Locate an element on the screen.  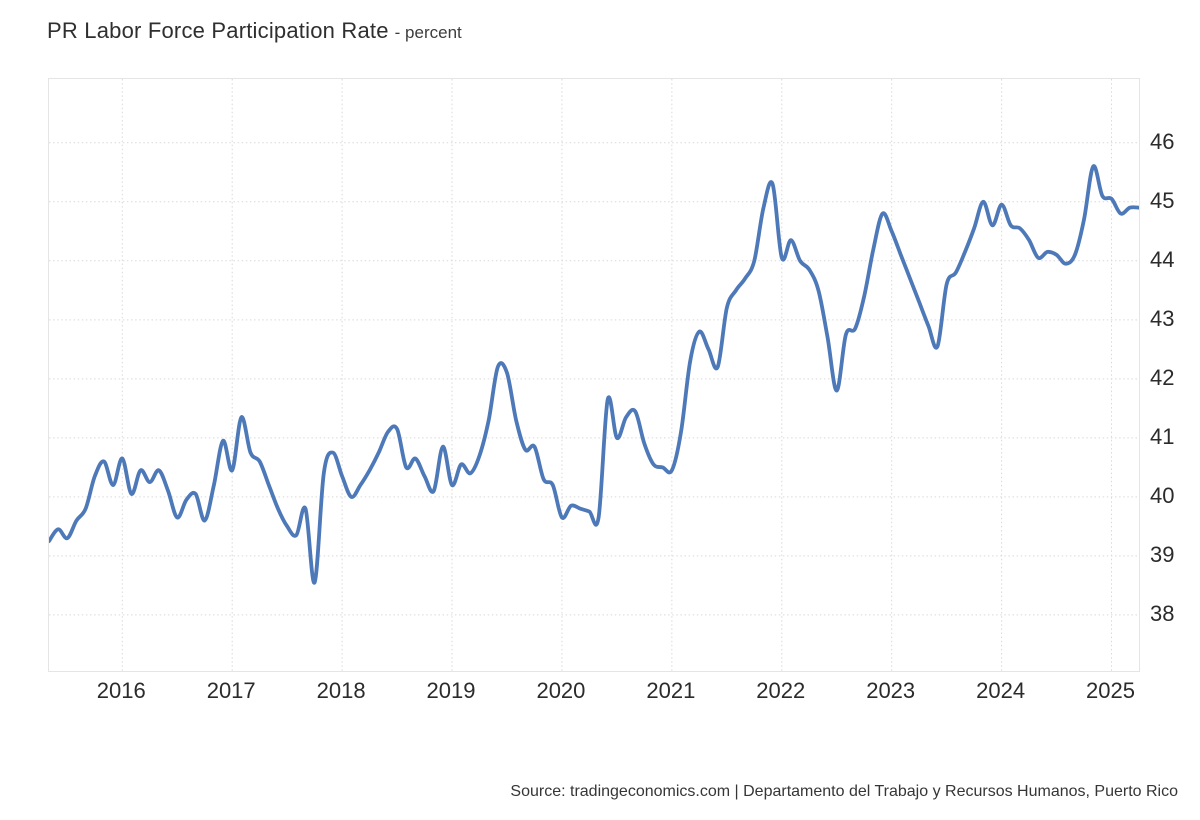
y-axis-label: 42 is located at coordinates (1162, 377).